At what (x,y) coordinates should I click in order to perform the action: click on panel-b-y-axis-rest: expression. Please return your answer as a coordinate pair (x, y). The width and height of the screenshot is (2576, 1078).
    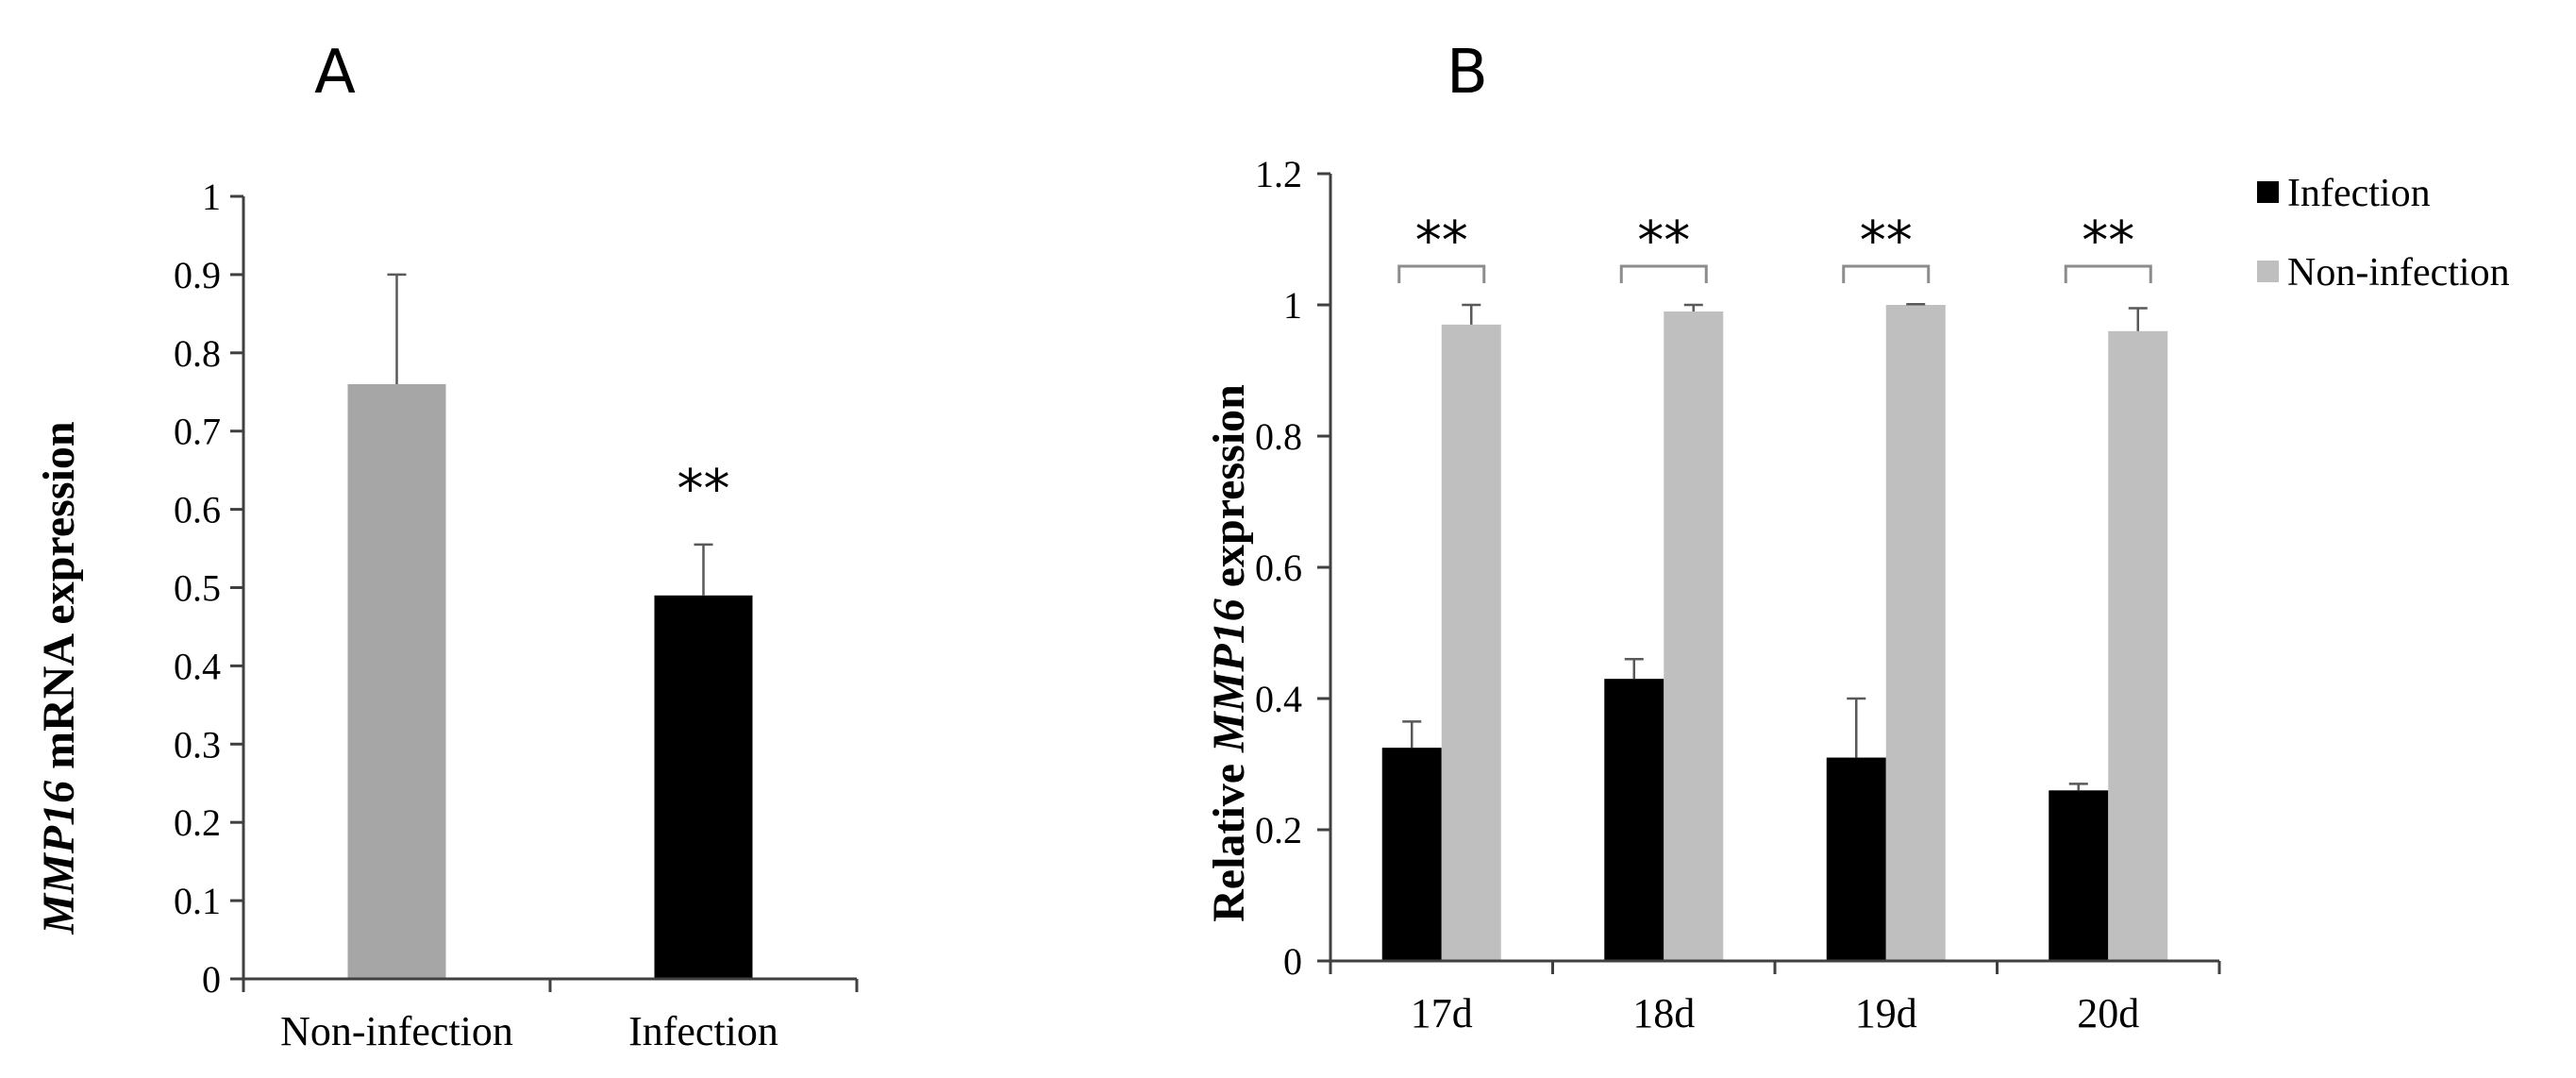
    Looking at the image, I should click on (1229, 491).